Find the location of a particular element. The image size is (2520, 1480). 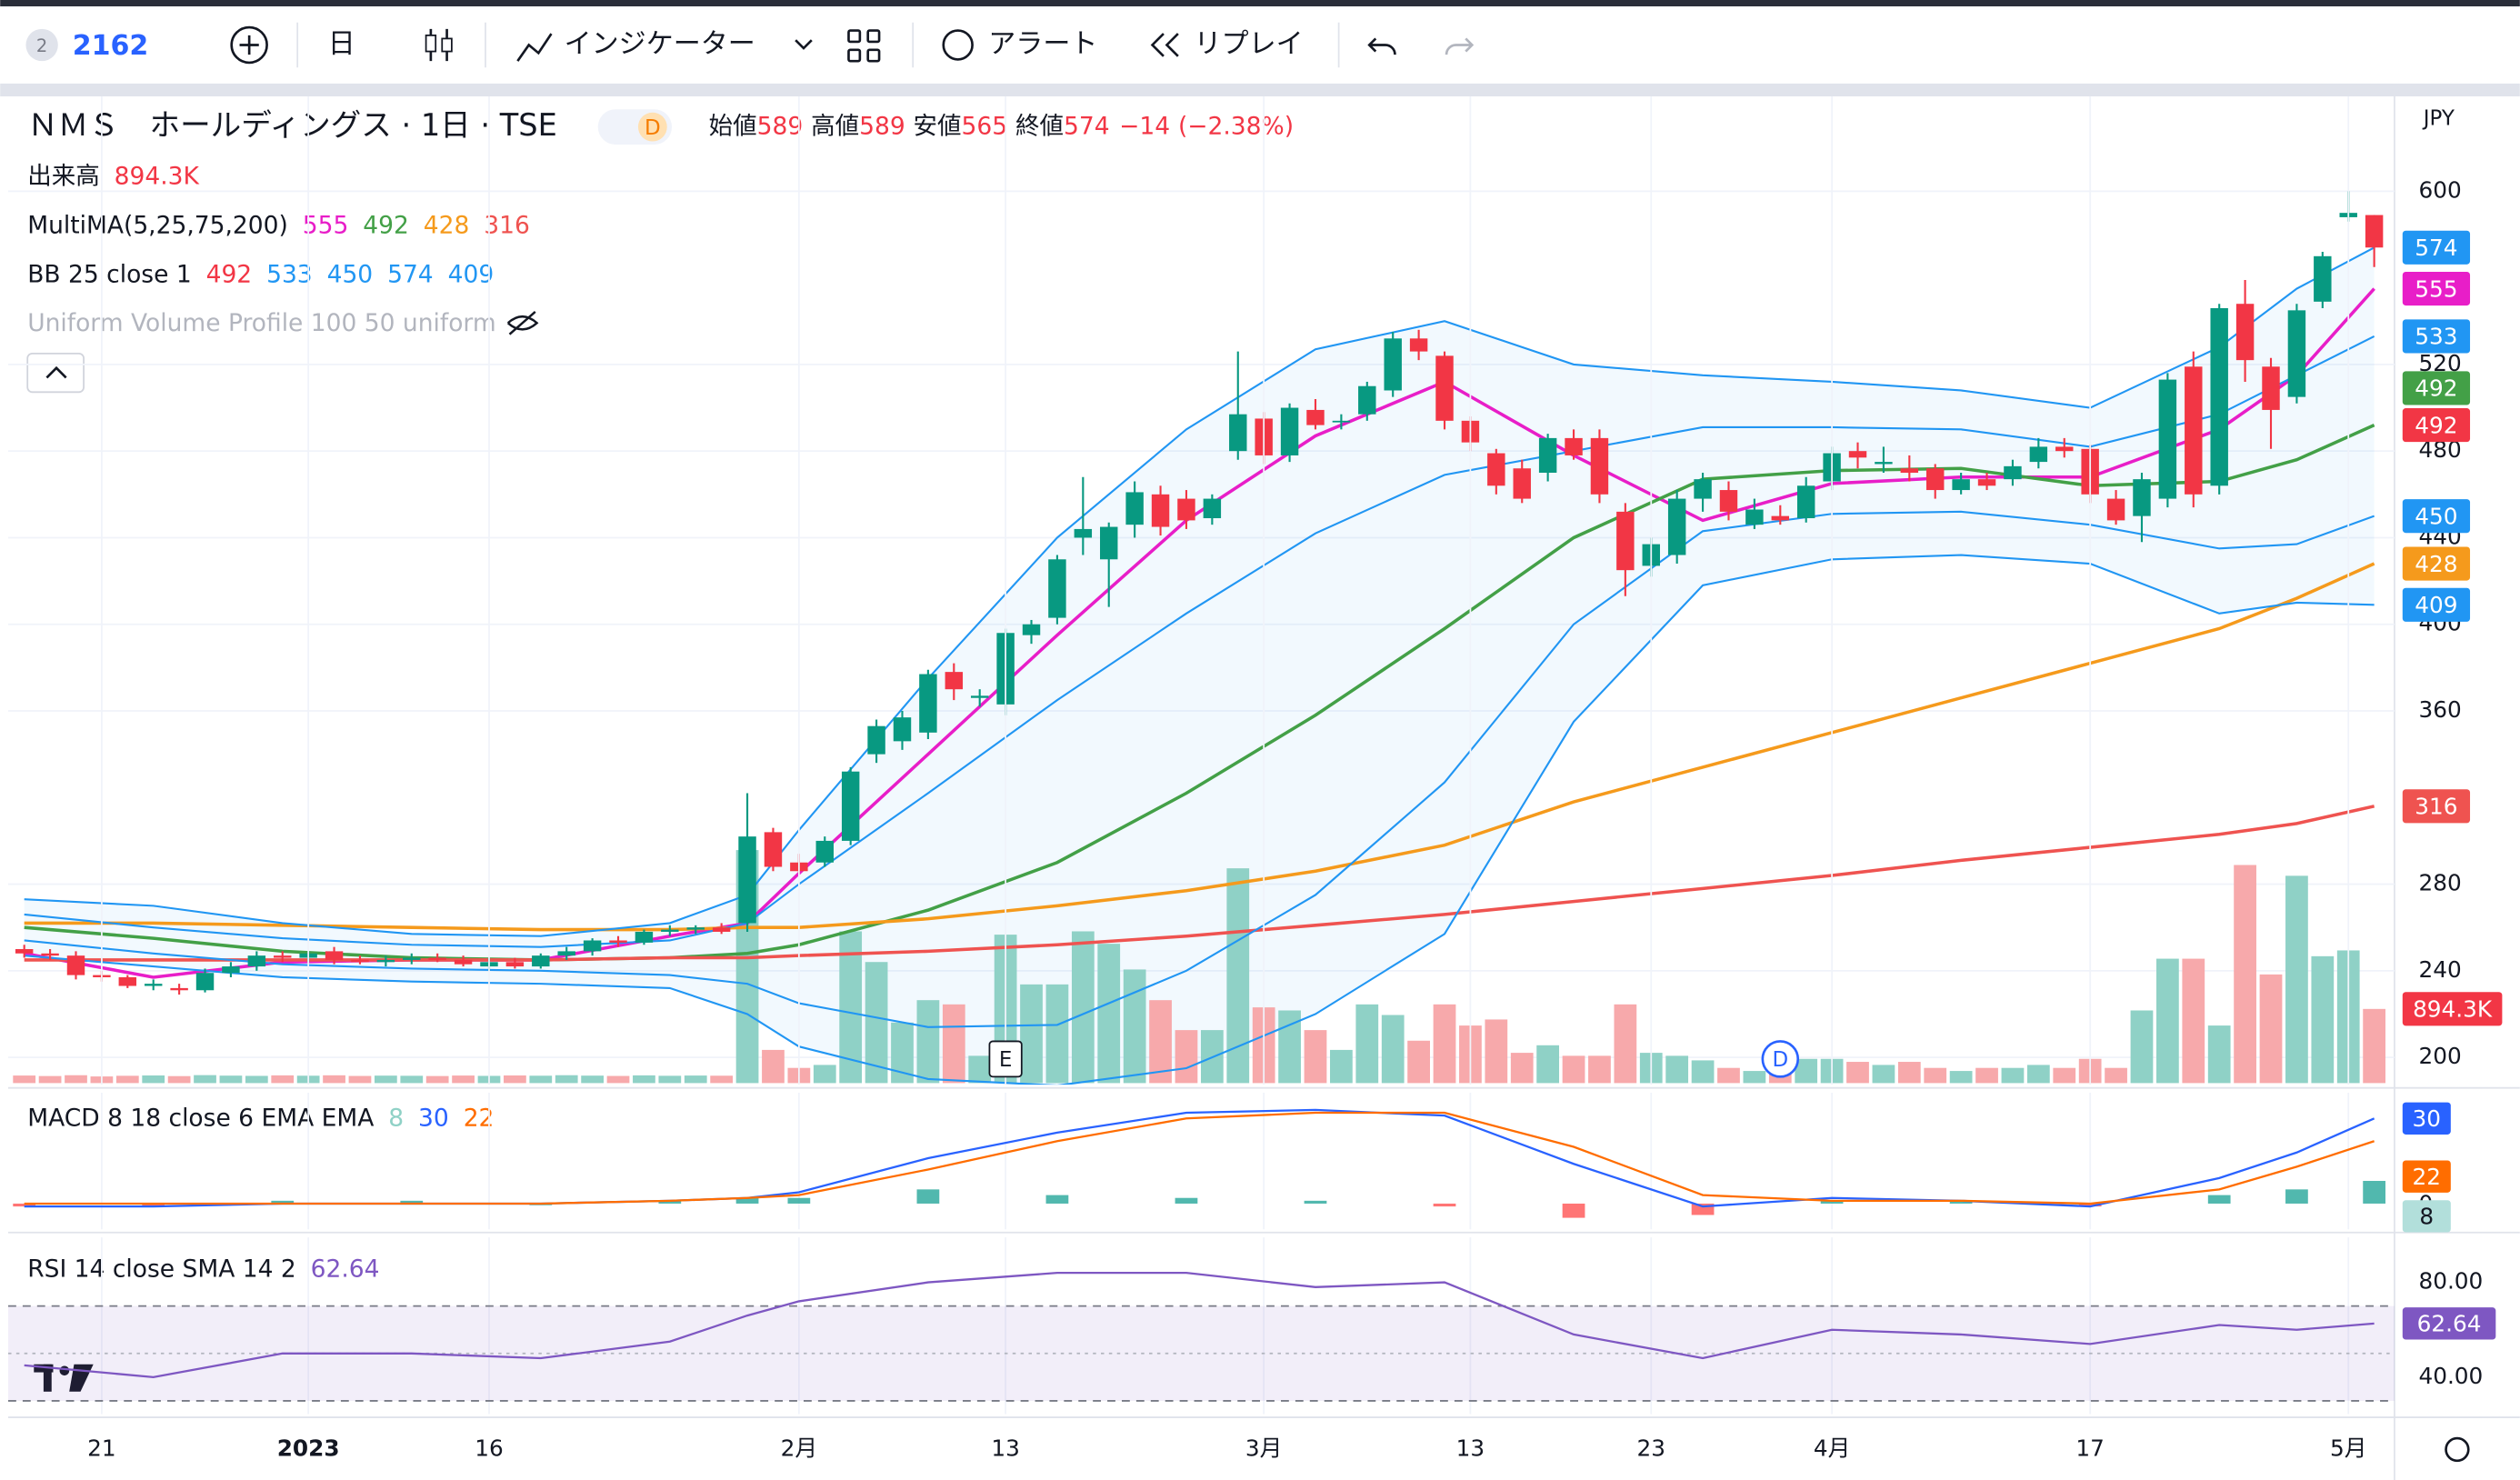

ohlc-value: 589 is located at coordinates (780, 126).